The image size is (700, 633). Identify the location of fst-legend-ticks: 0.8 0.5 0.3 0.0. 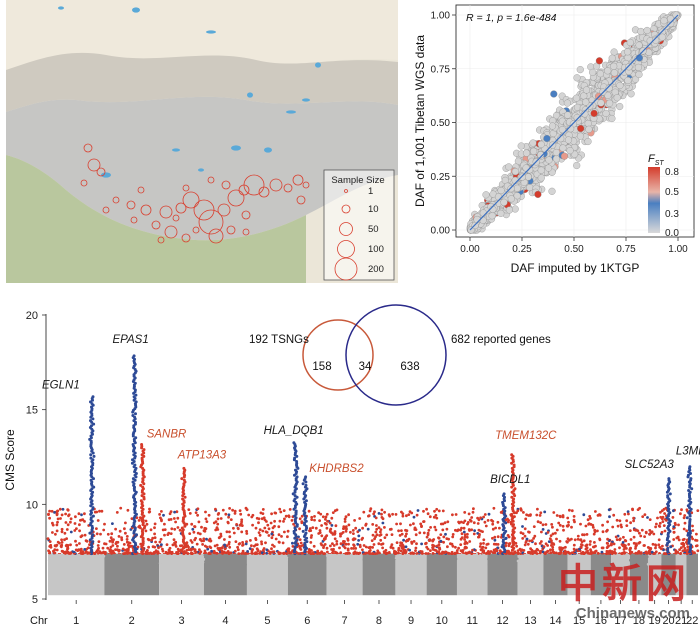
(672, 203).